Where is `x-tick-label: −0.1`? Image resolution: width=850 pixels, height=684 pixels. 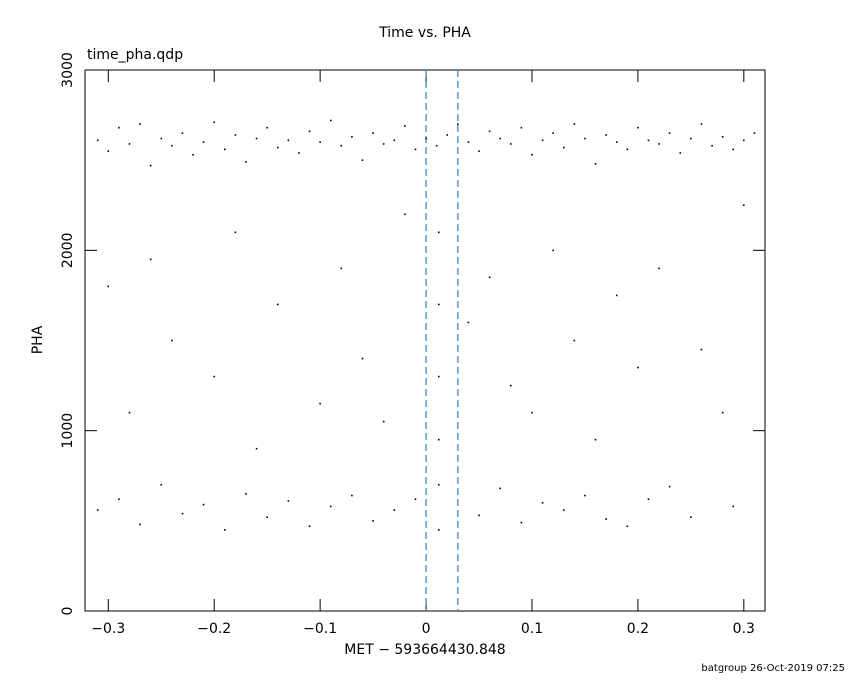 x-tick-label: −0.1 is located at coordinates (320, 629).